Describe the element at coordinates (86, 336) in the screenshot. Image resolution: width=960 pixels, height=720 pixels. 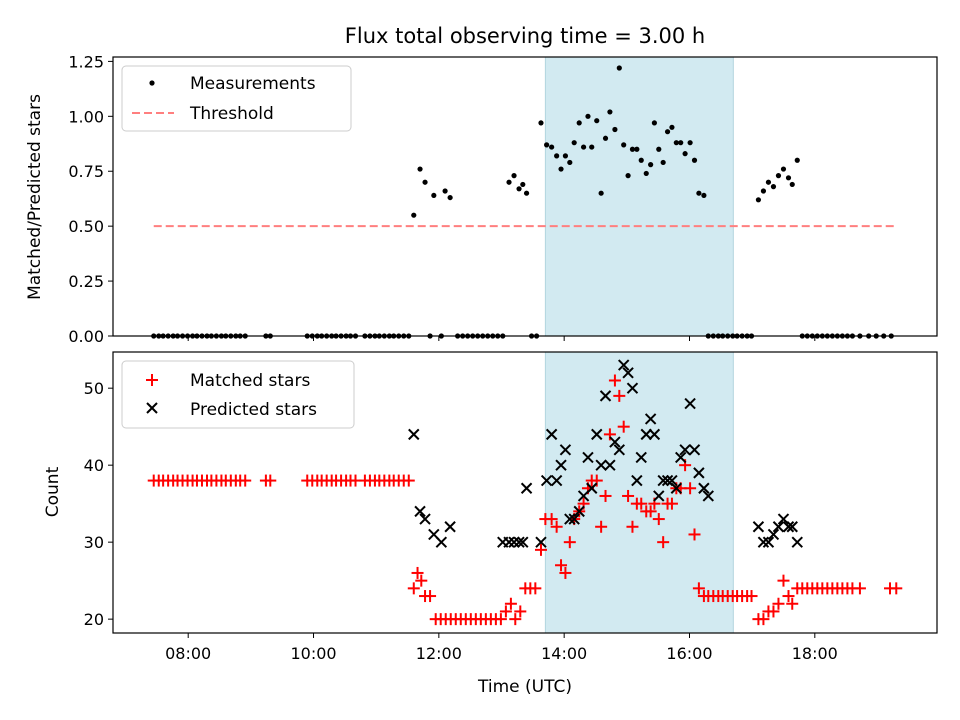
I see `y-tick-label: 0.00` at that location.